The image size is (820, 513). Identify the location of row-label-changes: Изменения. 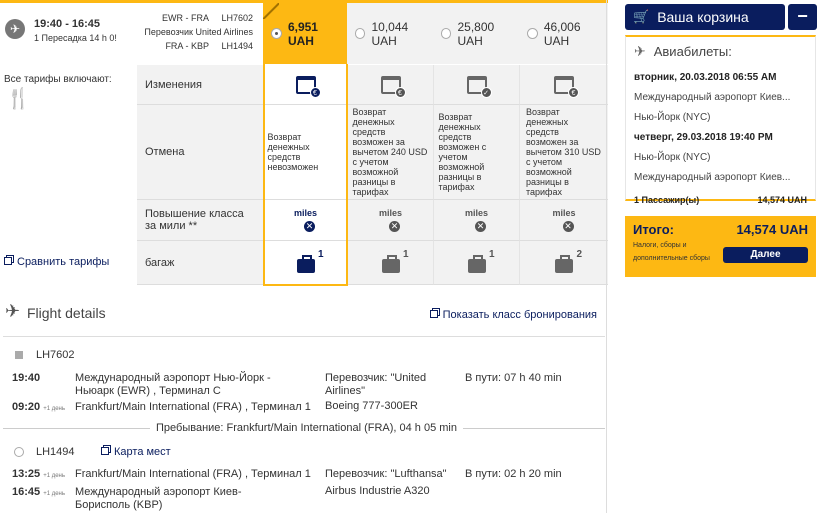
(200, 85).